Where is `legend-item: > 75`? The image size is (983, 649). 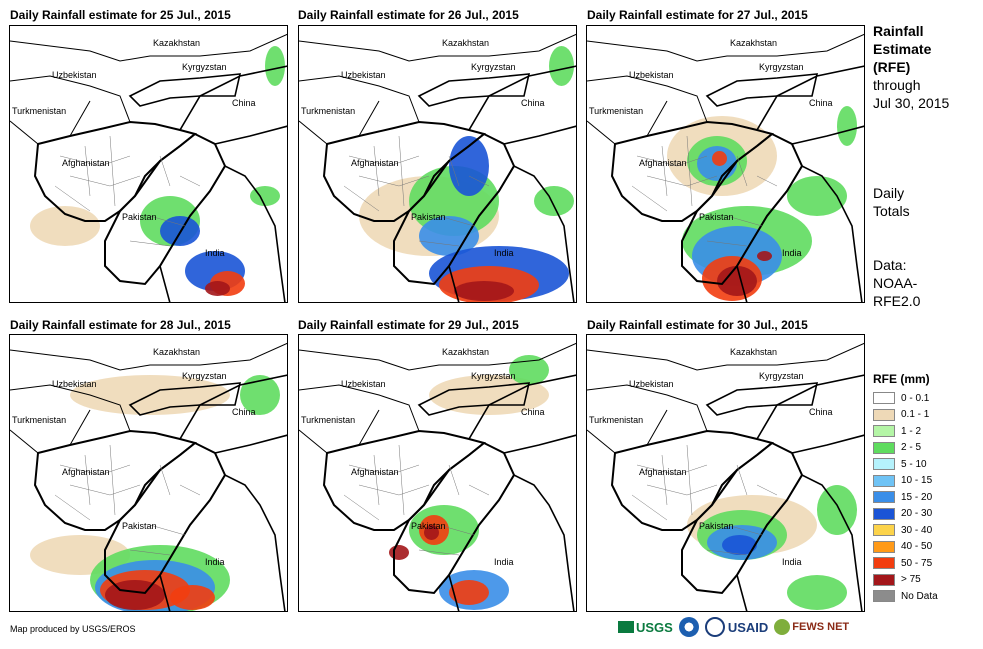
legend-item: > 75 is located at coordinates (905, 580).